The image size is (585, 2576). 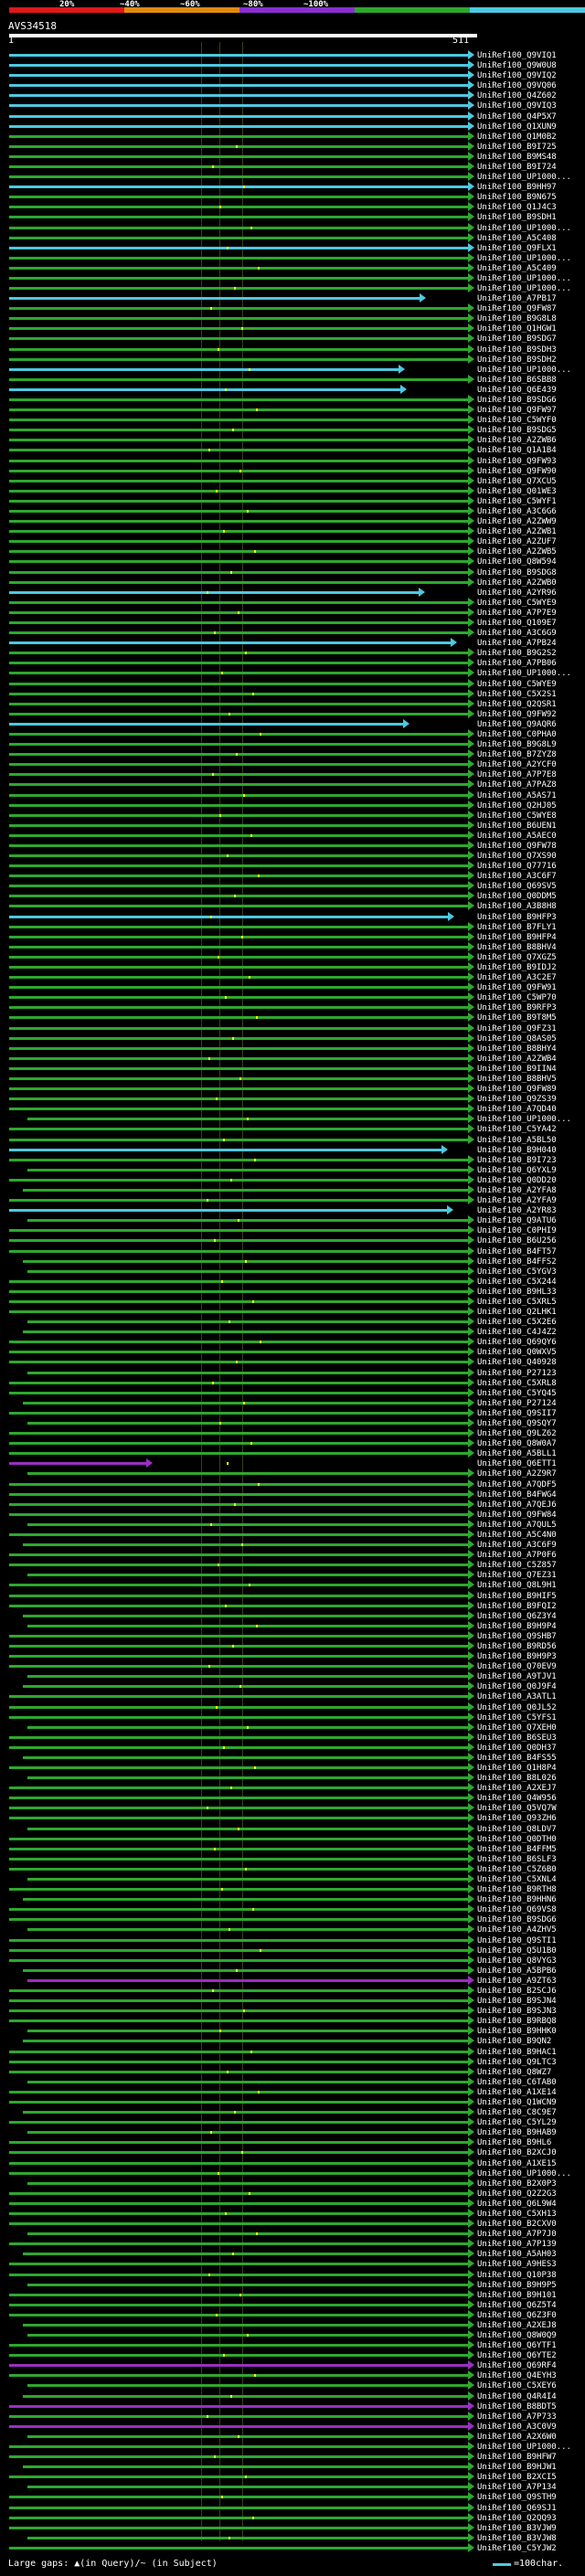 I want to click on hit-label: UniRef100_Q69QY6, so click(x=517, y=1343).